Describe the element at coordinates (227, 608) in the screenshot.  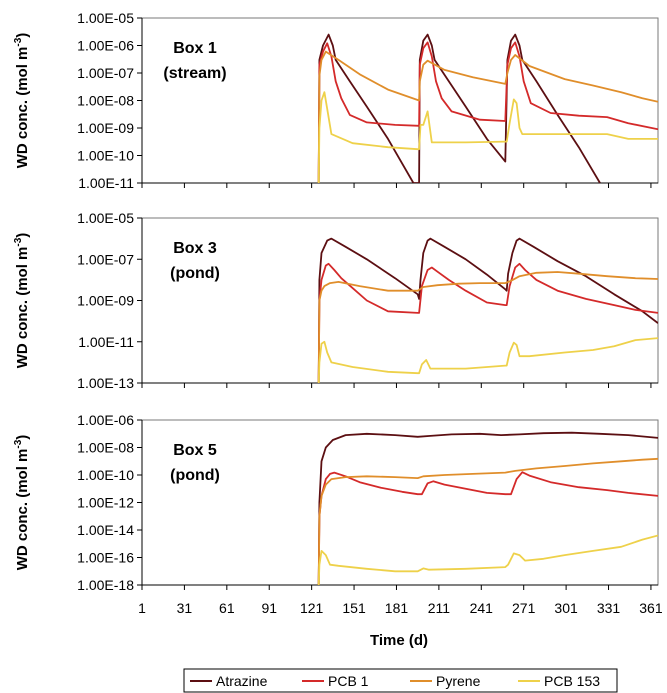
I see `x-tick-label: 61` at that location.